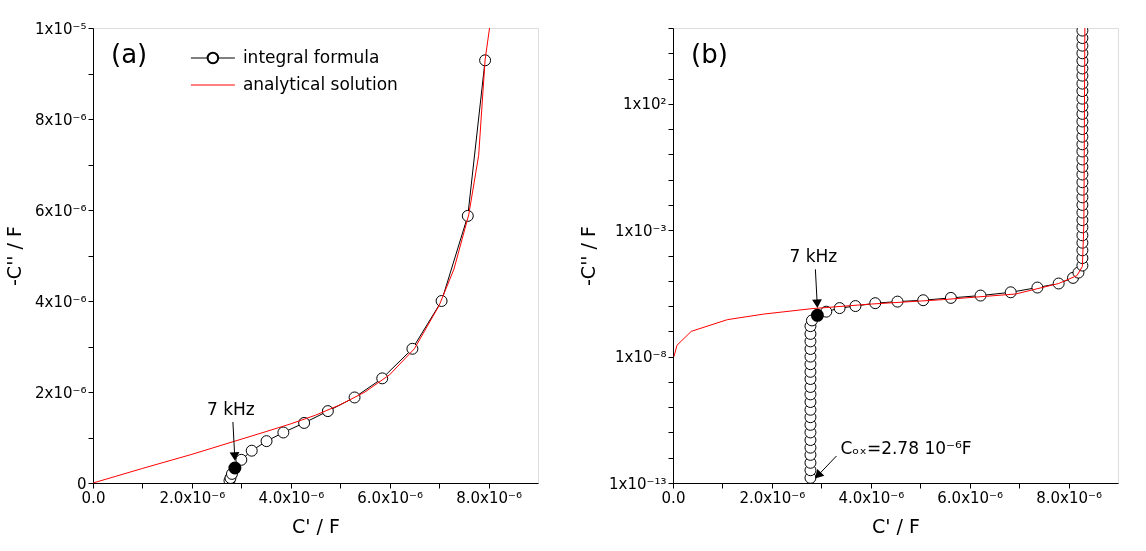 This screenshot has width=1146, height=551. Describe the element at coordinates (61, 210) in the screenshot. I see `y-tick-label: 6x10⁻⁶` at that location.